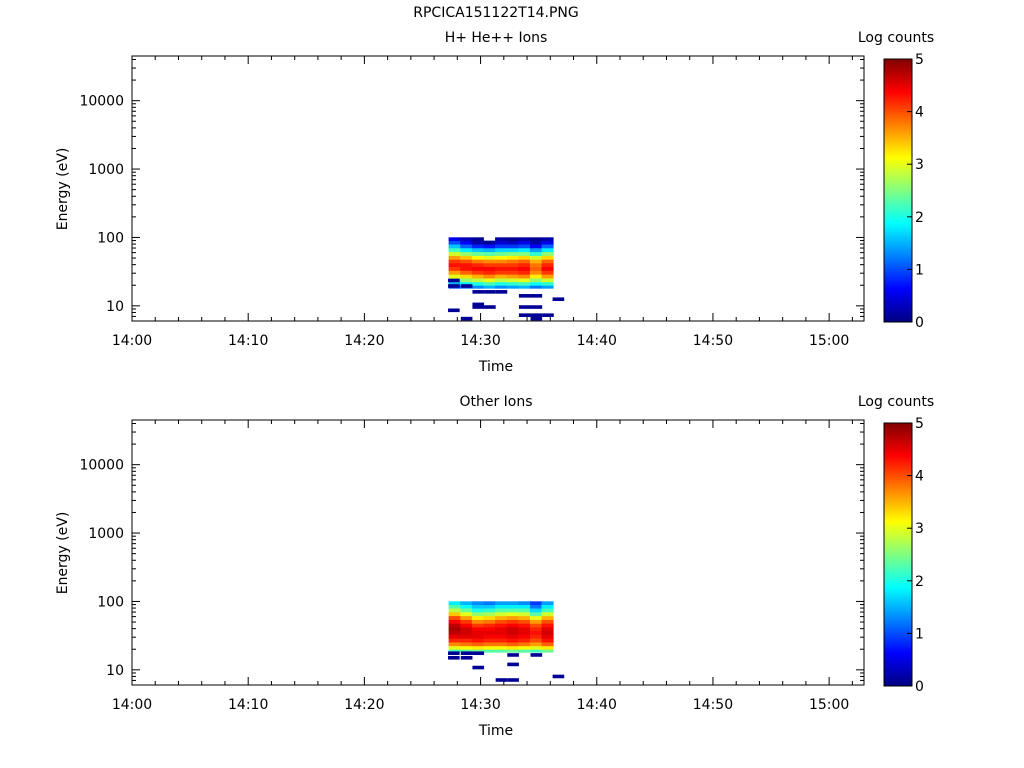 This screenshot has height=768, width=1024. Describe the element at coordinates (364, 341) in the screenshot. I see `x-tick-label: 14:20` at that location.